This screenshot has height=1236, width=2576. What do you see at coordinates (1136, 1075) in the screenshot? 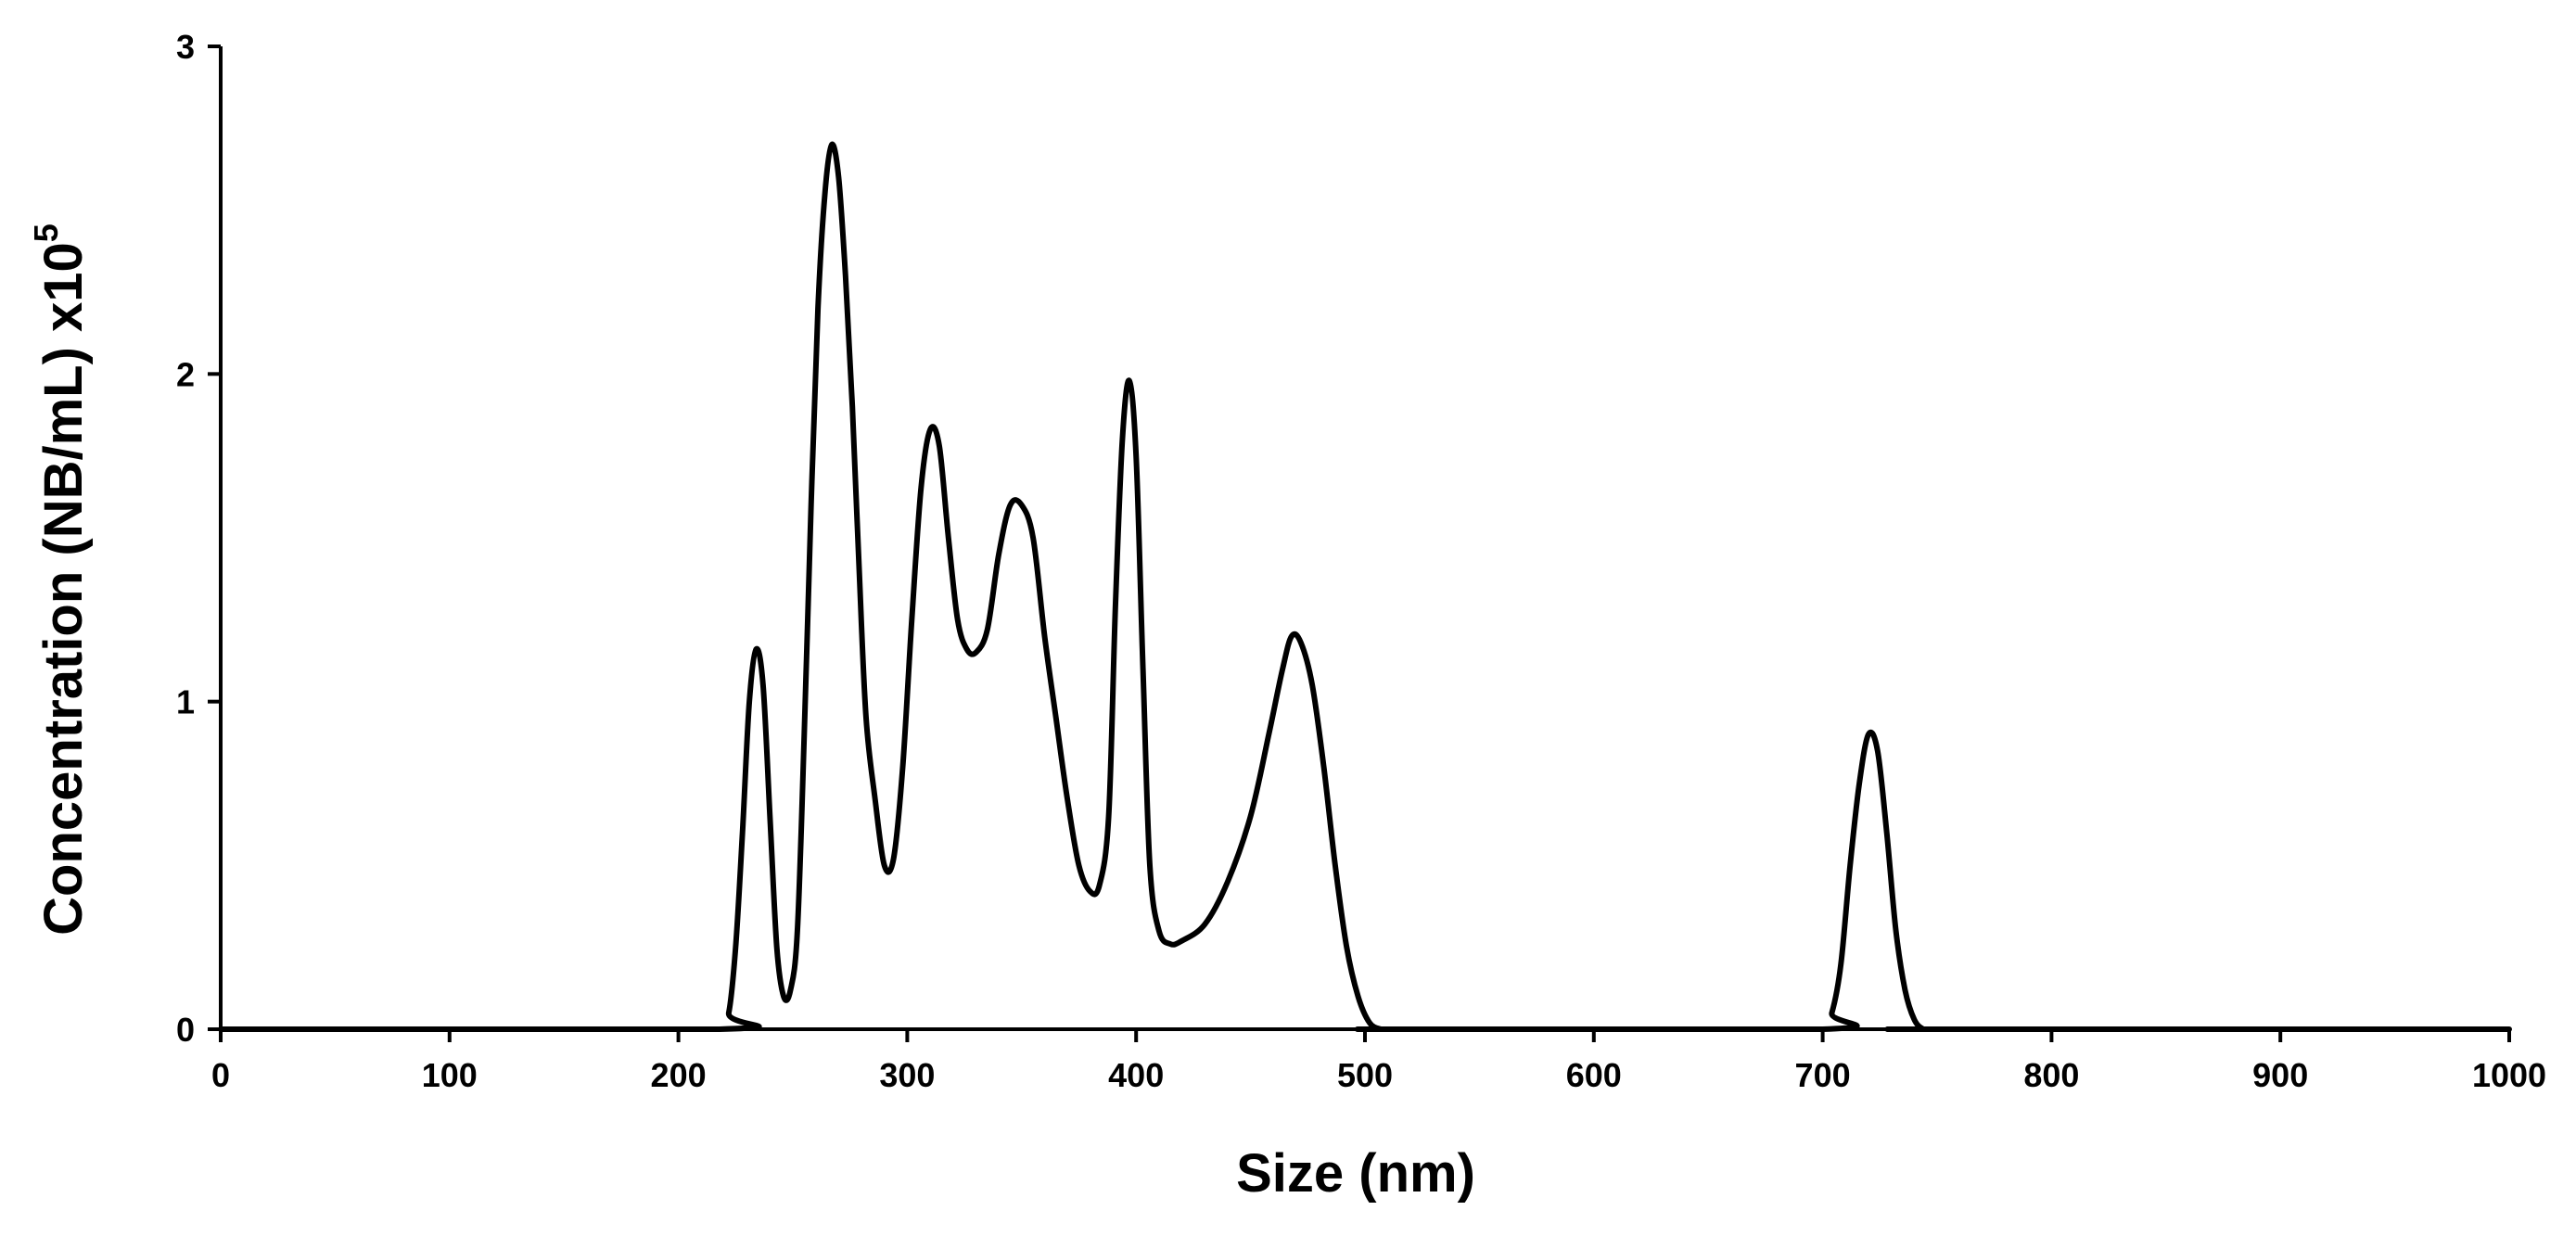
I see `x-tick-label: 400` at bounding box center [1136, 1075].